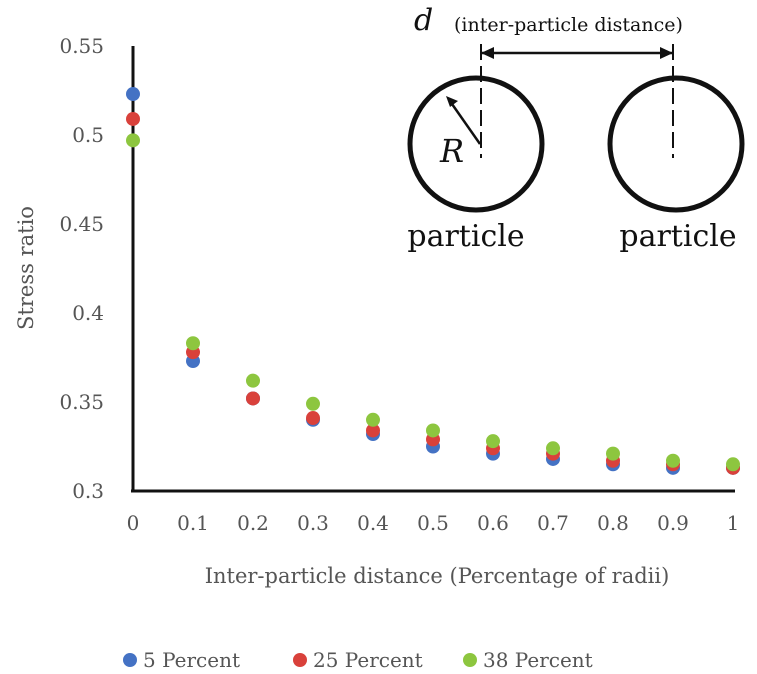 This screenshot has height=674, width=757. What do you see at coordinates (88, 135) in the screenshot?
I see `y-tick-label: 0.5` at bounding box center [88, 135].